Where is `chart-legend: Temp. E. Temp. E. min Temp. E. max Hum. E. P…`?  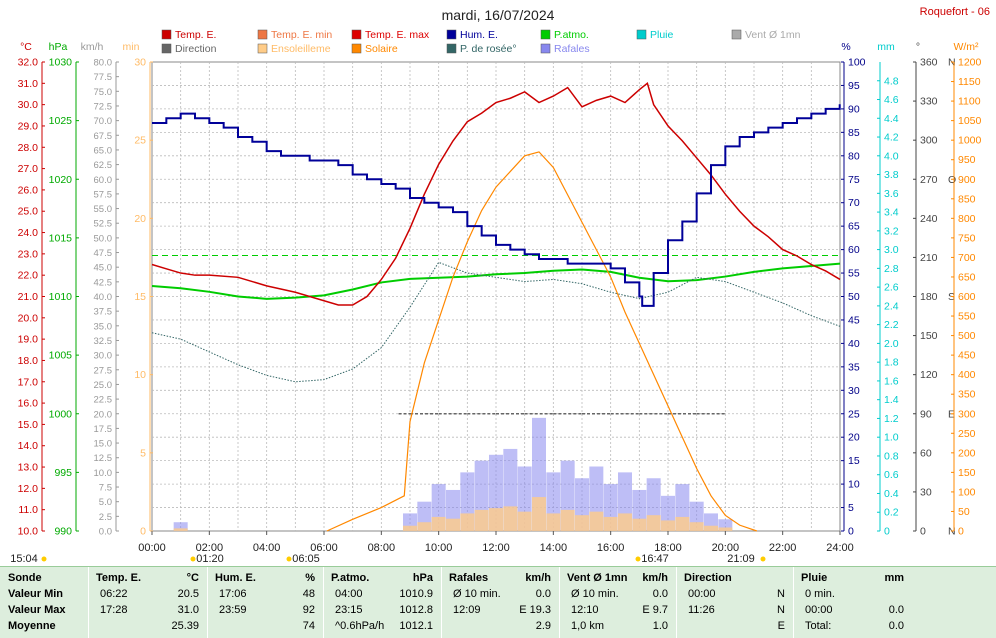 chart-legend: Temp. E. Temp. E. min Temp. E. max Hum. E. P… is located at coordinates (481, 42).